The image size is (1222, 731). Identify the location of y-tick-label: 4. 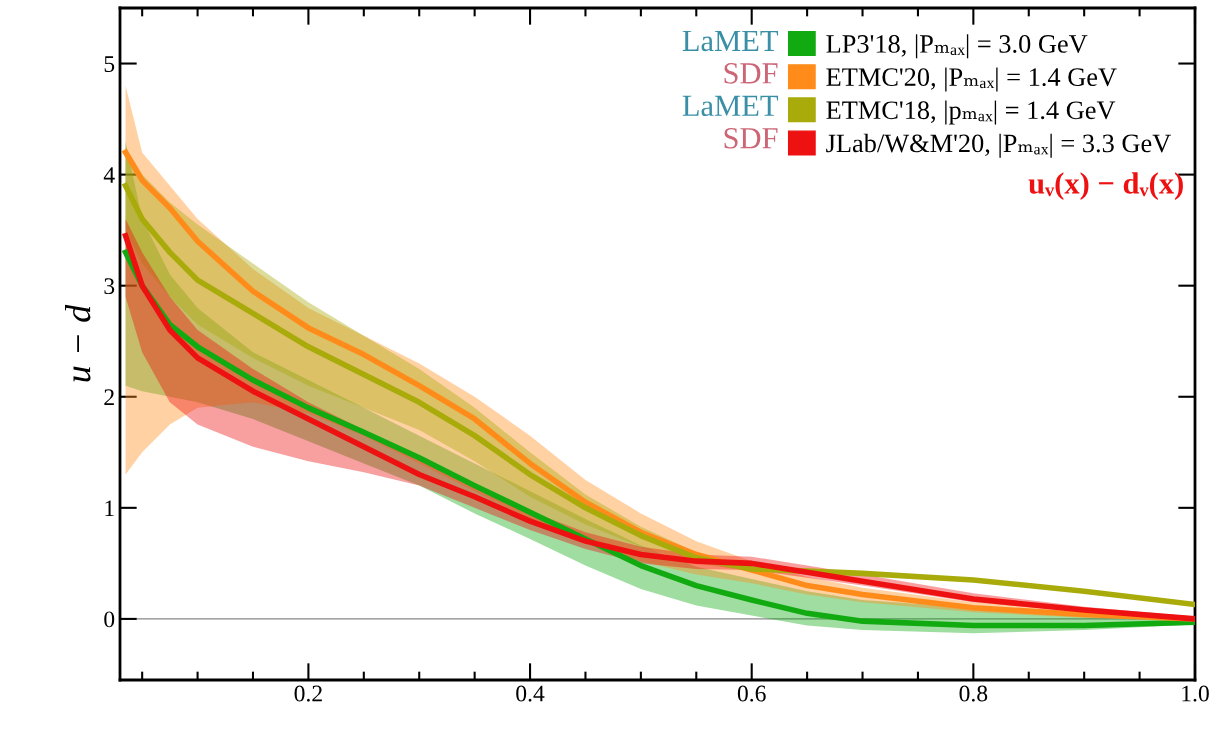
(109, 175).